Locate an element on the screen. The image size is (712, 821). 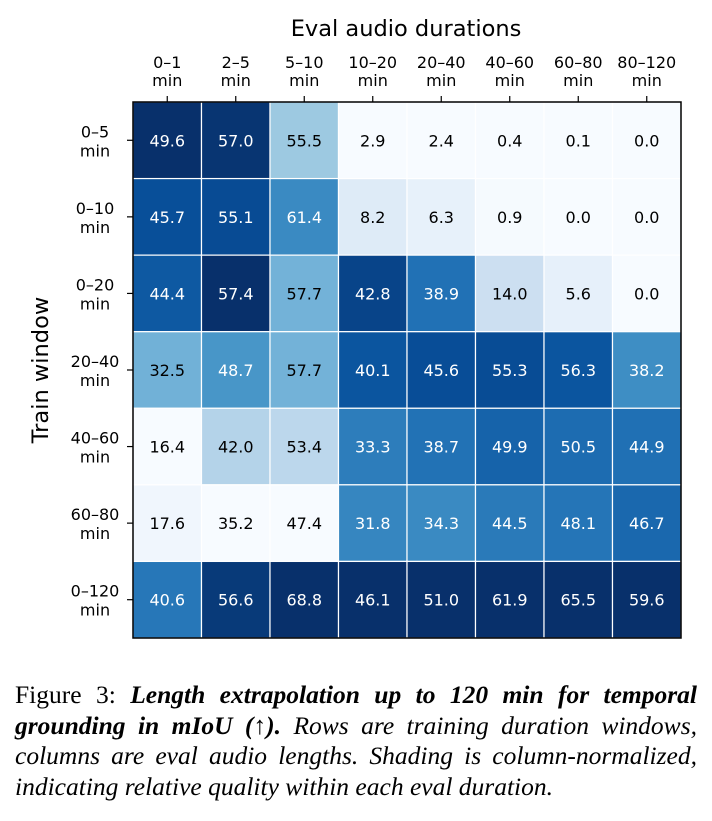
column-tick-label: 60–80 is located at coordinates (578, 62).